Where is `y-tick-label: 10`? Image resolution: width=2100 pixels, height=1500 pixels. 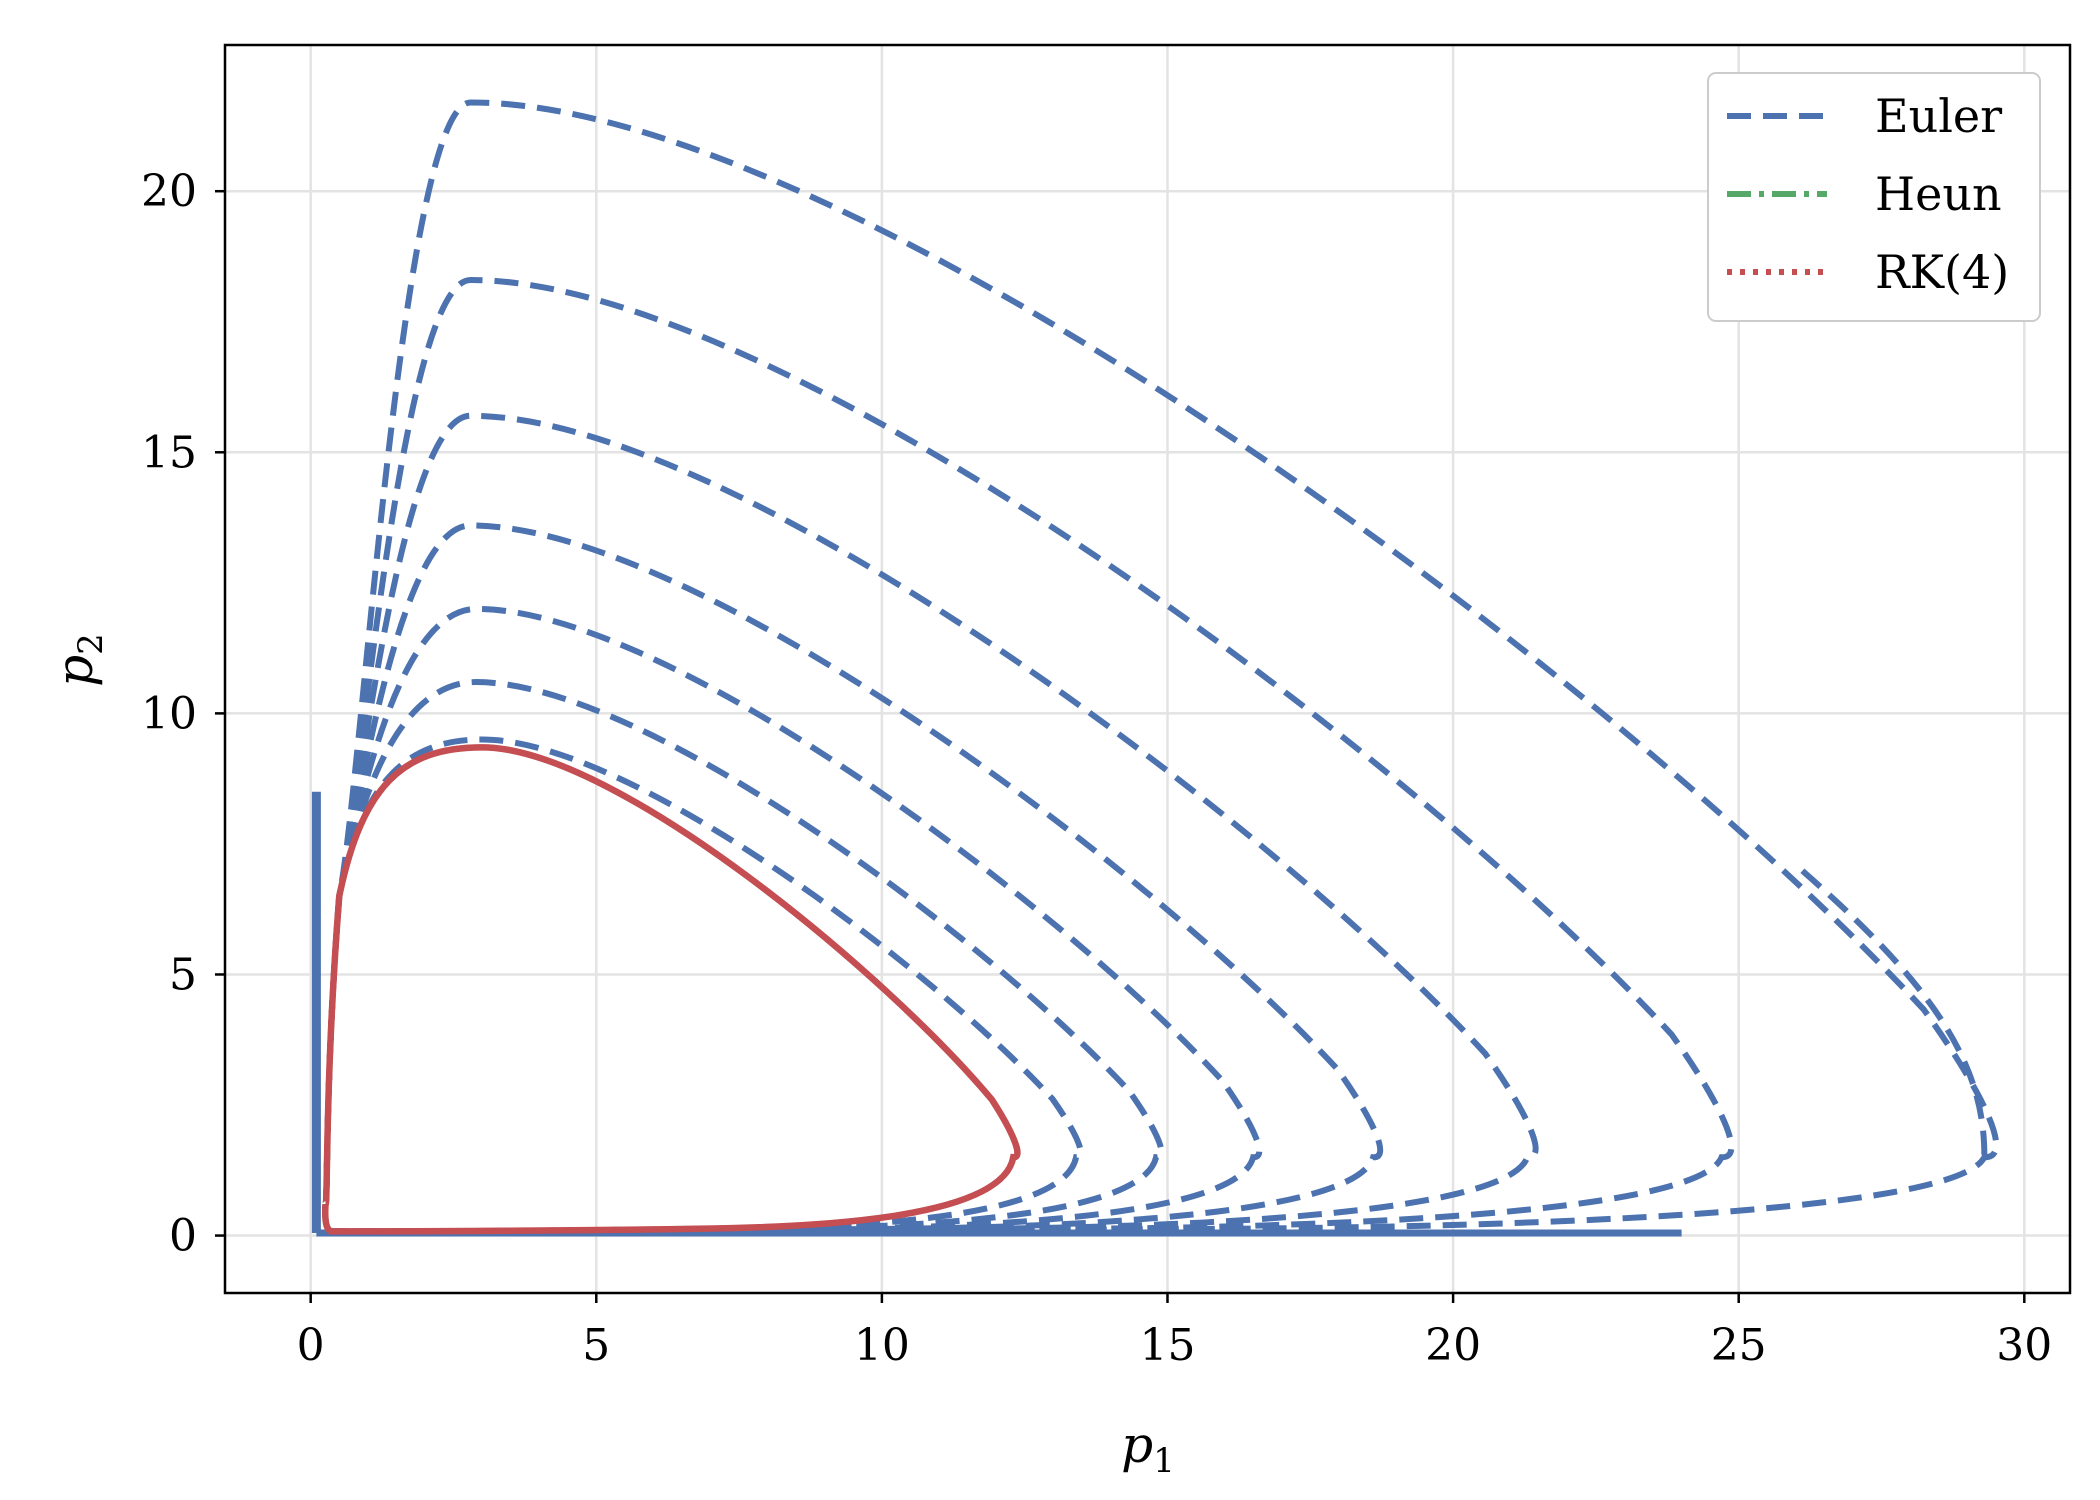 y-tick-label: 10 is located at coordinates (169, 713).